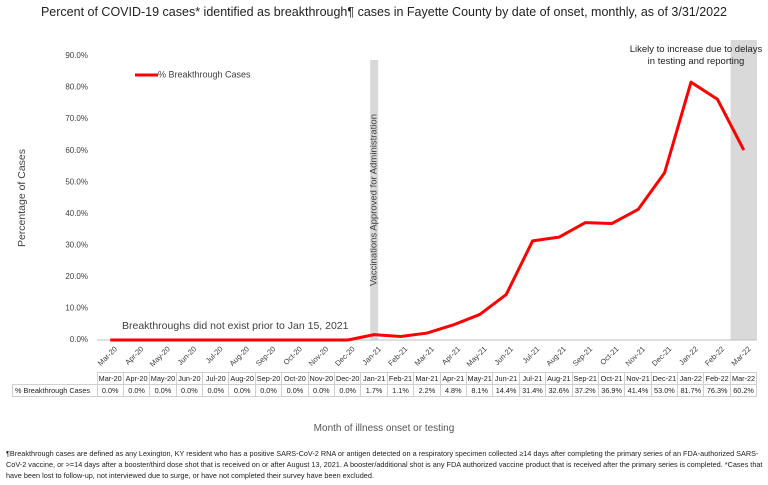 The image size is (768, 485). What do you see at coordinates (400, 390) in the screenshot?
I see `table-value: 1.1%` at bounding box center [400, 390].